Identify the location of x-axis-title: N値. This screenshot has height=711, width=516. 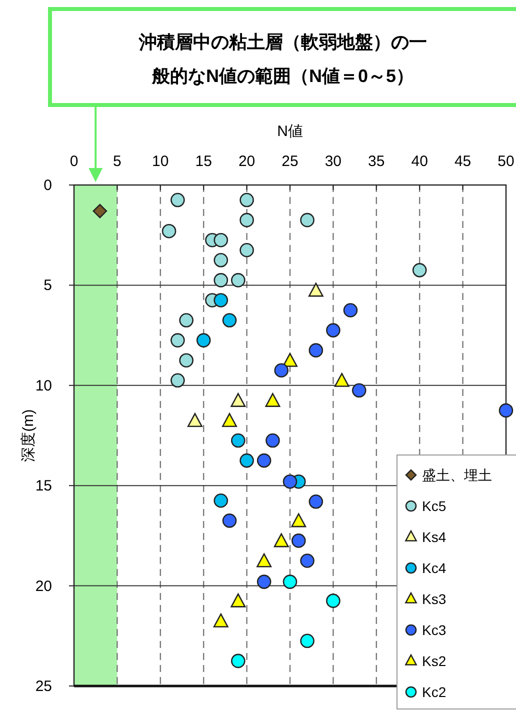
(290, 131).